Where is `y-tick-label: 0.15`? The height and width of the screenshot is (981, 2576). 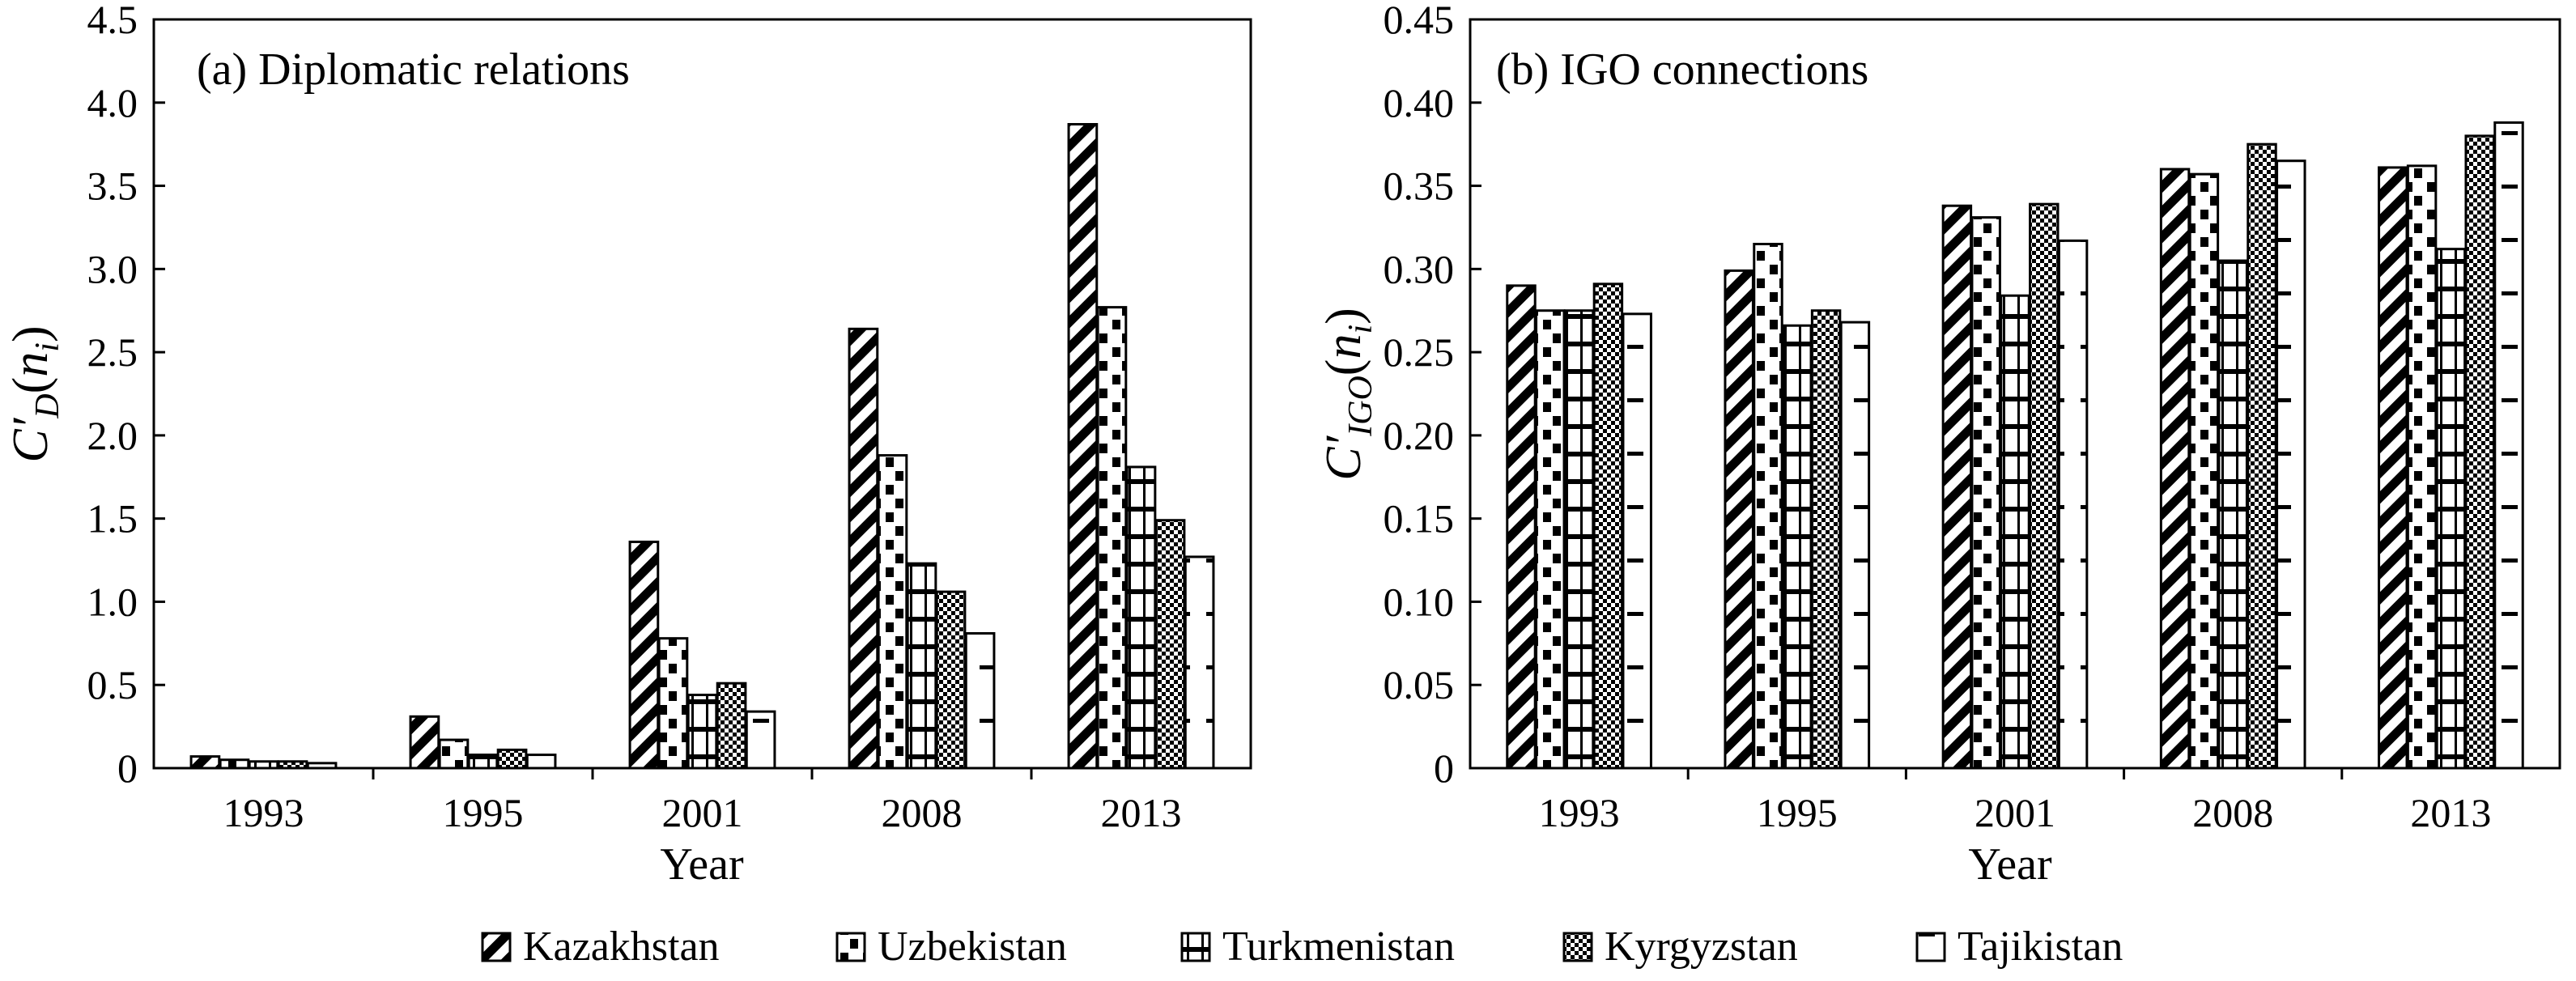
y-tick-label: 0.15 is located at coordinates (1419, 518).